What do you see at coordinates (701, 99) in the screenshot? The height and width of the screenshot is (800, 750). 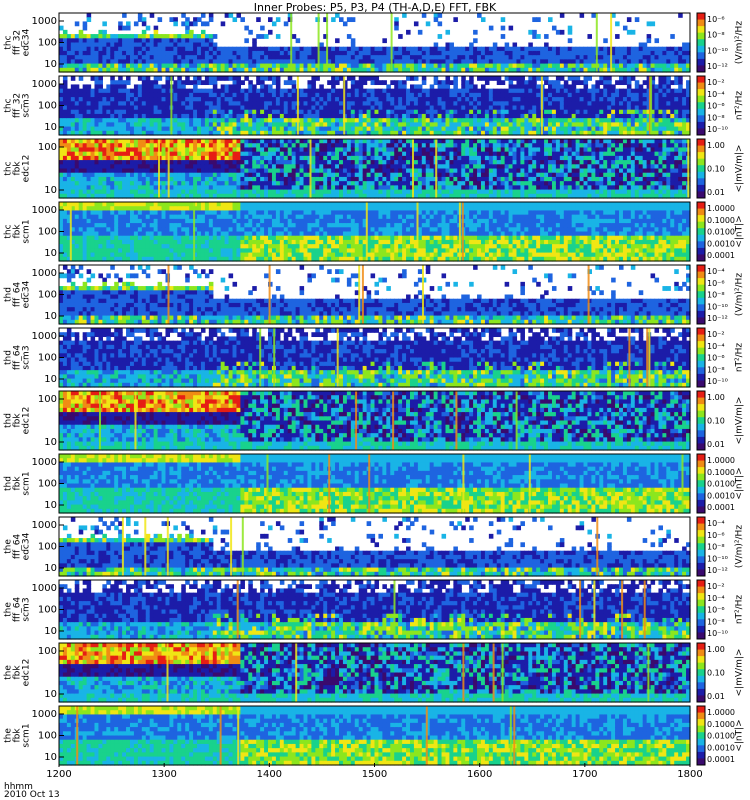 I see `colorbar-segment` at bounding box center [701, 99].